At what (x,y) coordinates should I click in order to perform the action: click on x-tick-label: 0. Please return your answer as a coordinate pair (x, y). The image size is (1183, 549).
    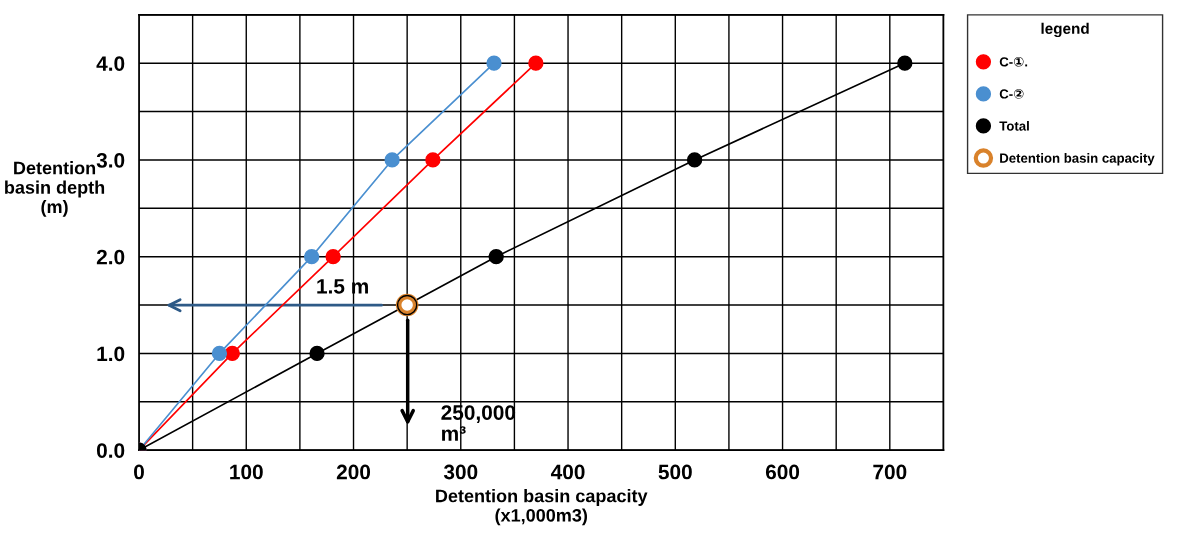
    Looking at the image, I should click on (139, 472).